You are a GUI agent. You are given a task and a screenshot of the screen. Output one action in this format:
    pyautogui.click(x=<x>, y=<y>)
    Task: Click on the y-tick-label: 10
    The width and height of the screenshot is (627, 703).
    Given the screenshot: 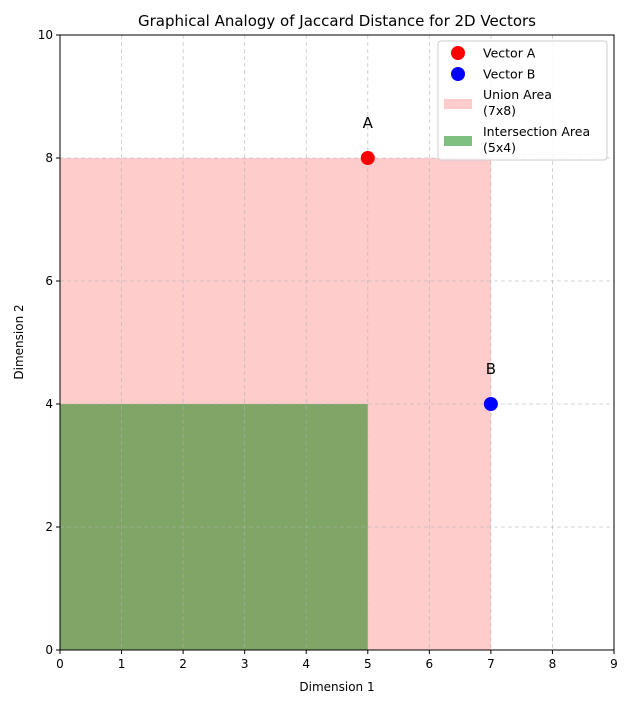 What is the action you would take?
    pyautogui.click(x=45, y=35)
    